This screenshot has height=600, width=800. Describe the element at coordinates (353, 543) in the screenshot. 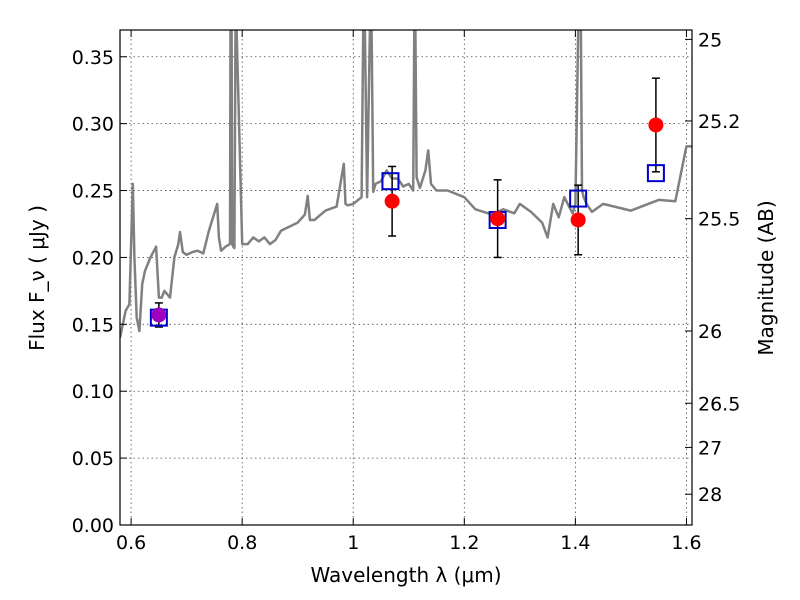

I see `x-tick-label: 1` at that location.